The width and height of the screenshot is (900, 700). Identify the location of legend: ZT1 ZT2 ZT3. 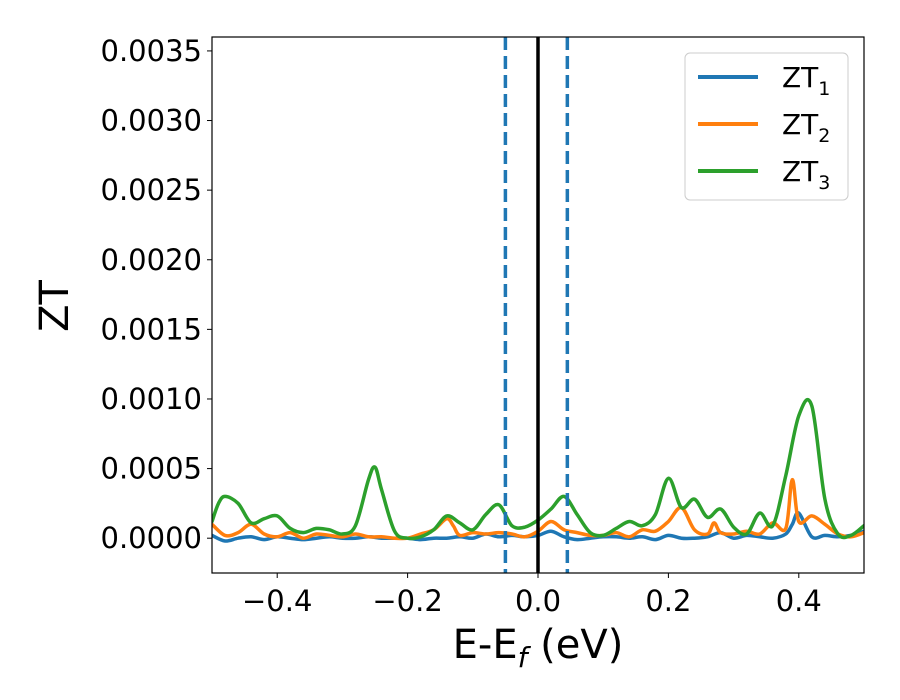
(766, 126).